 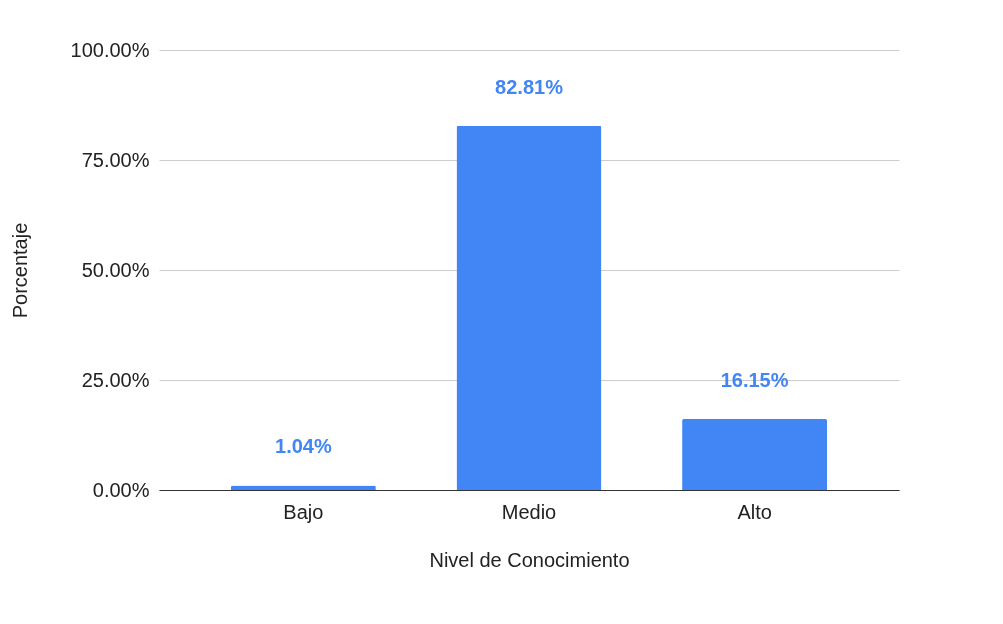 I want to click on y-tick-label: 0.00%, so click(x=121, y=489).